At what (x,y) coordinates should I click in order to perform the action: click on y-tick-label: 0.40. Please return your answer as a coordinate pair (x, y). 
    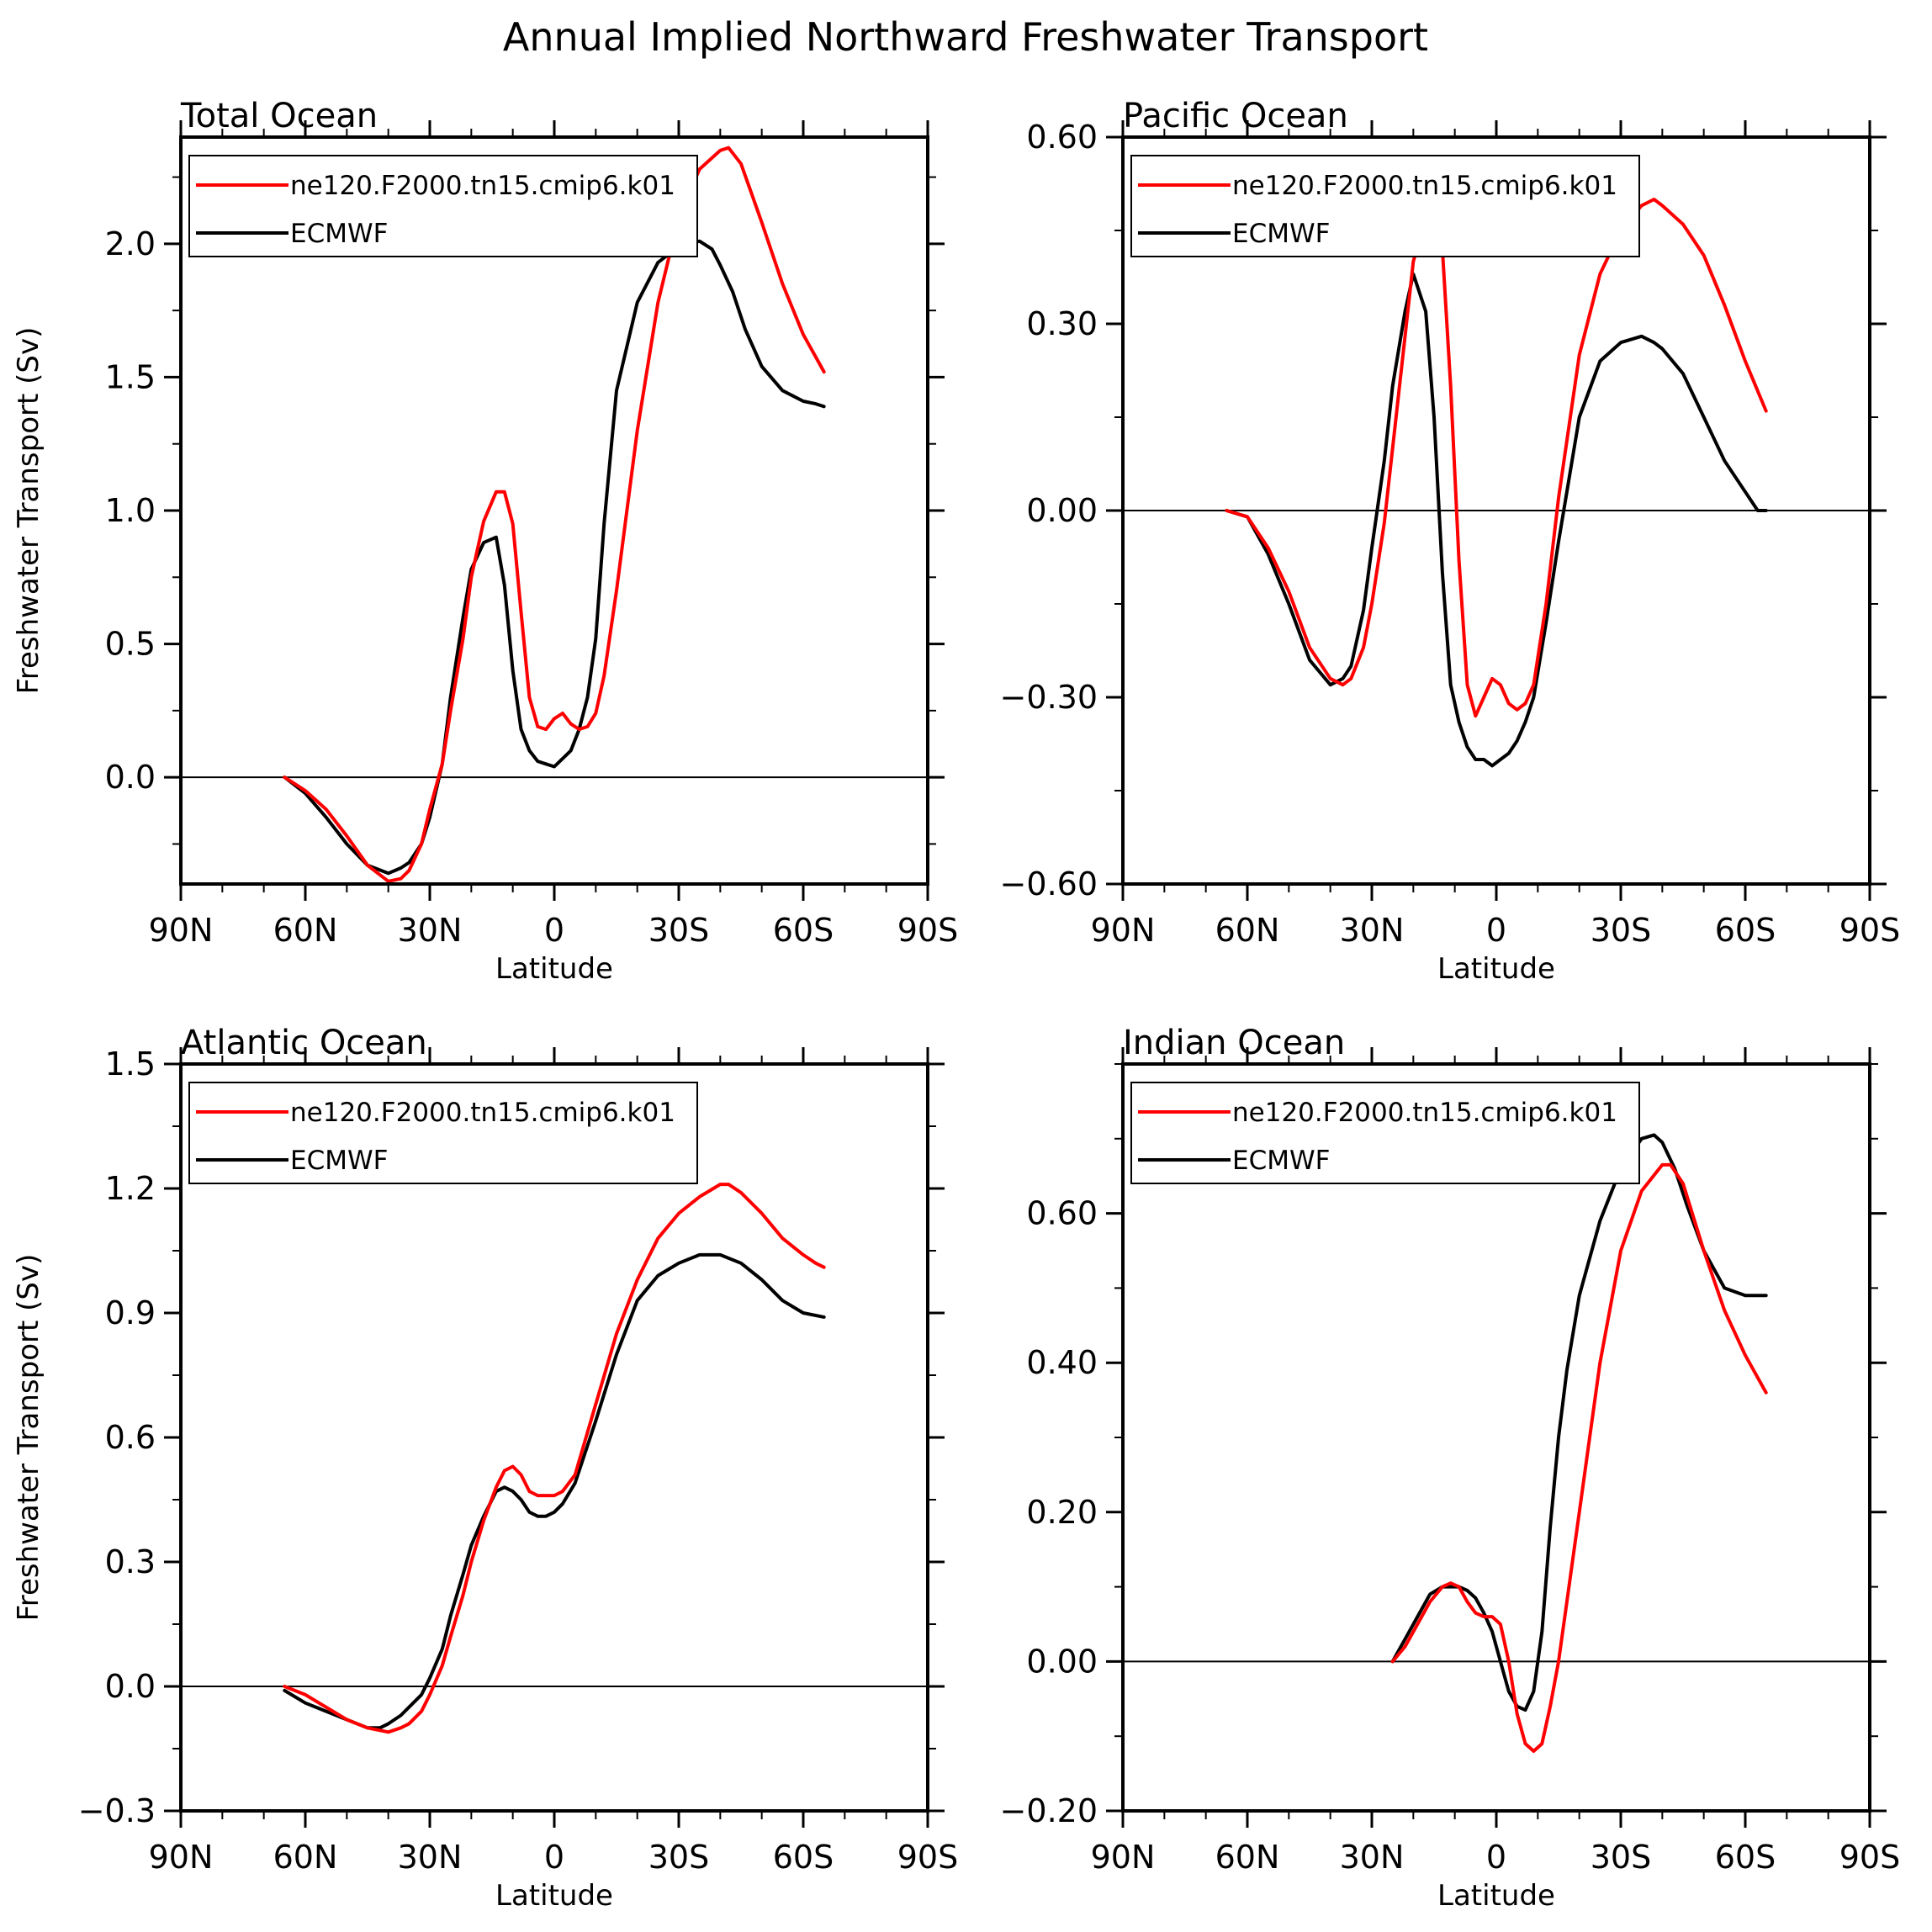
    Looking at the image, I should click on (1062, 1362).